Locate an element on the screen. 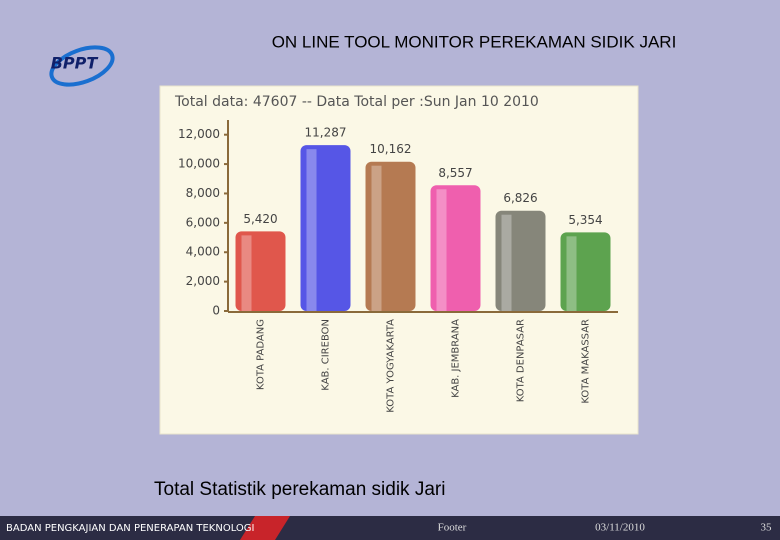 The image size is (780, 540). caption: Total Statistik perekaman sidik Jari is located at coordinates (299, 489).